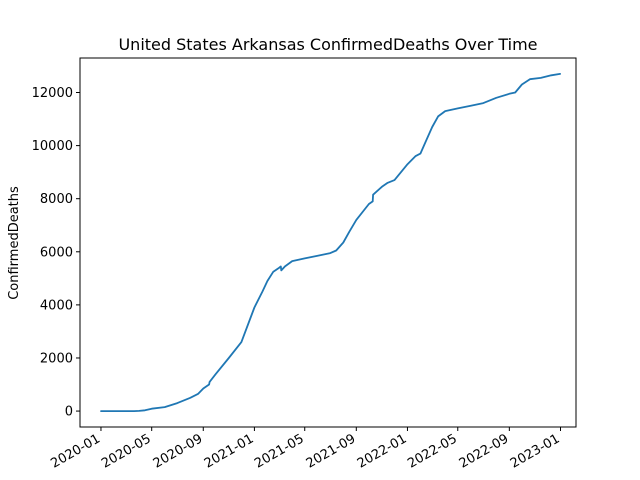  What do you see at coordinates (56, 199) in the screenshot?
I see `y-tick-label: 8000` at bounding box center [56, 199].